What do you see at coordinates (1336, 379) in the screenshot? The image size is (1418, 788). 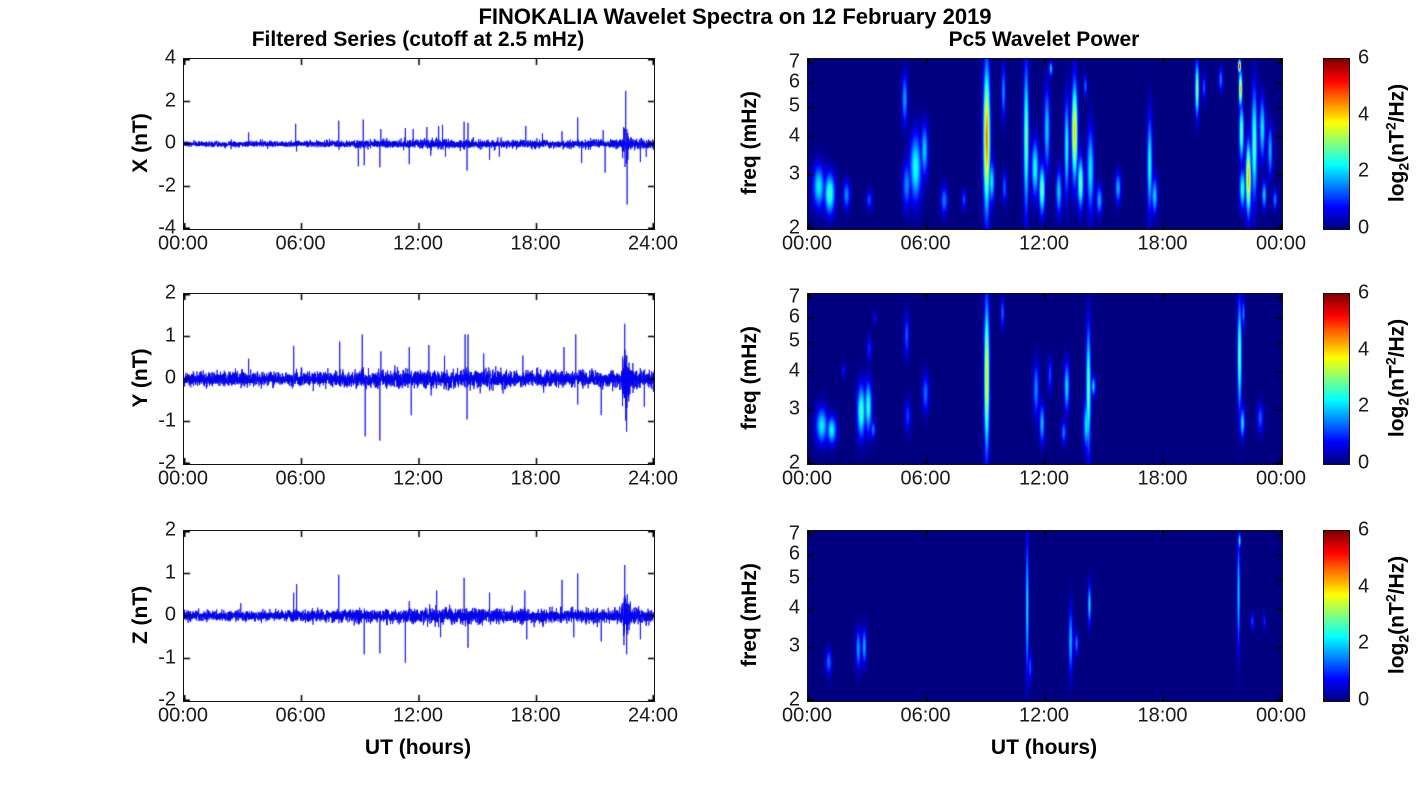 I see `colorbar-y` at bounding box center [1336, 379].